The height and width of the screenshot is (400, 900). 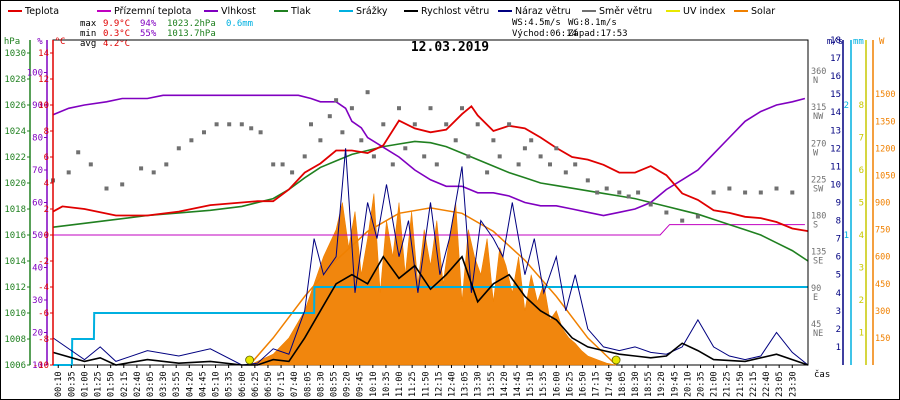 I want to click on wind-axis-label: 7, so click(x=838, y=240).